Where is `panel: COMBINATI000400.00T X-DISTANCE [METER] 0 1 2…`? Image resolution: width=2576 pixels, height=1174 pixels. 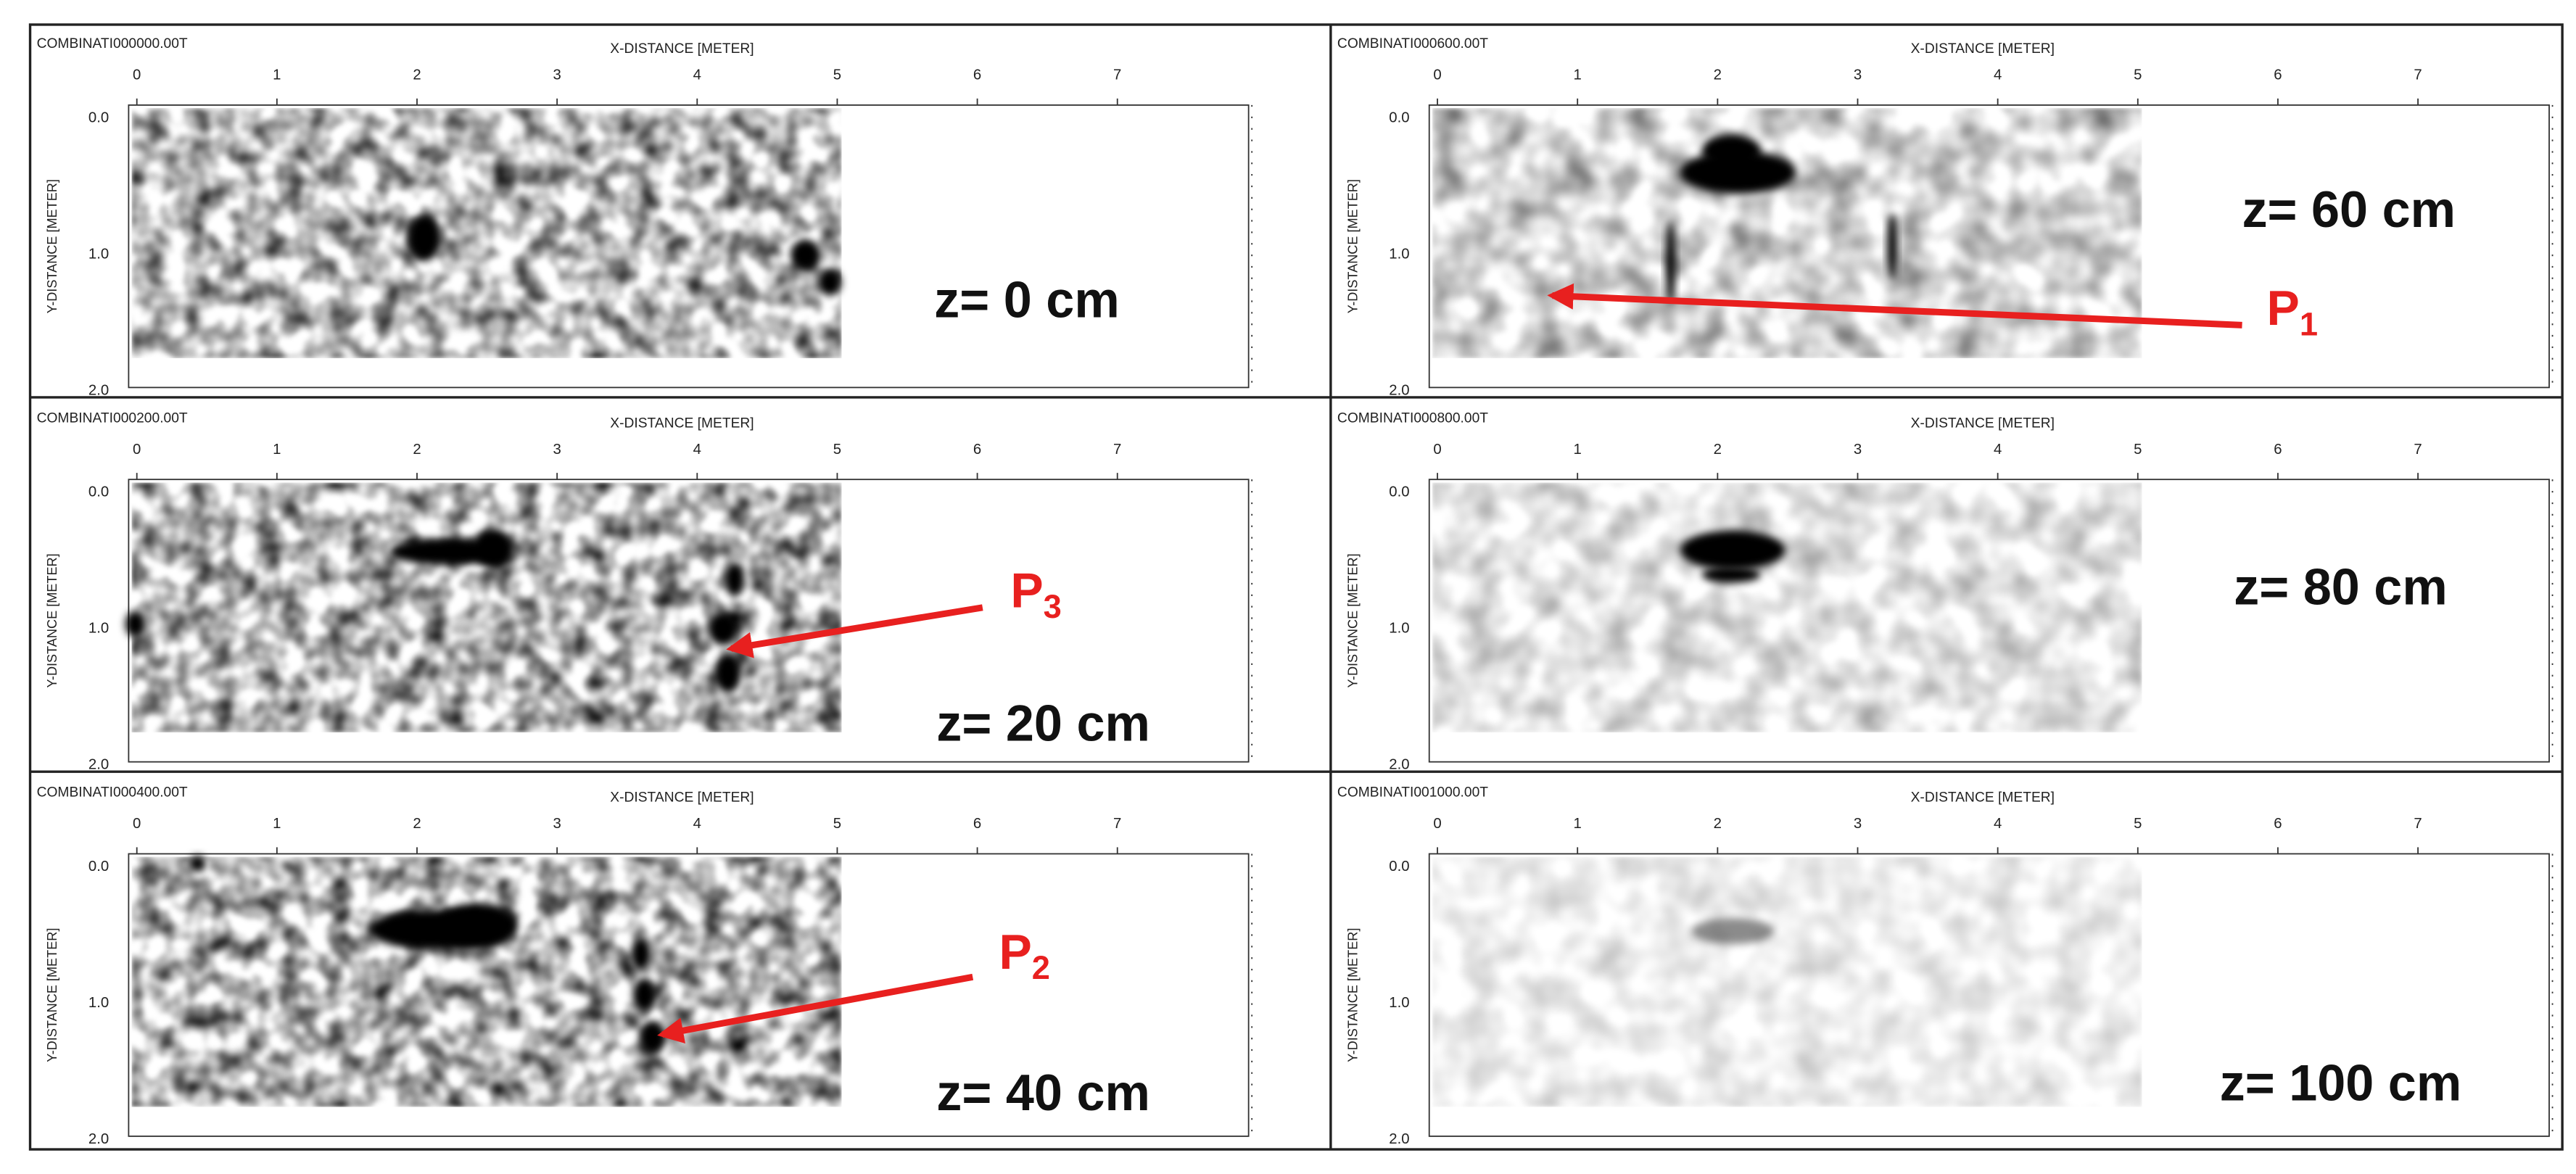
panel: COMBINATI000400.00T X-DISTANCE [METER] 0 1 2… is located at coordinates (645, 966).